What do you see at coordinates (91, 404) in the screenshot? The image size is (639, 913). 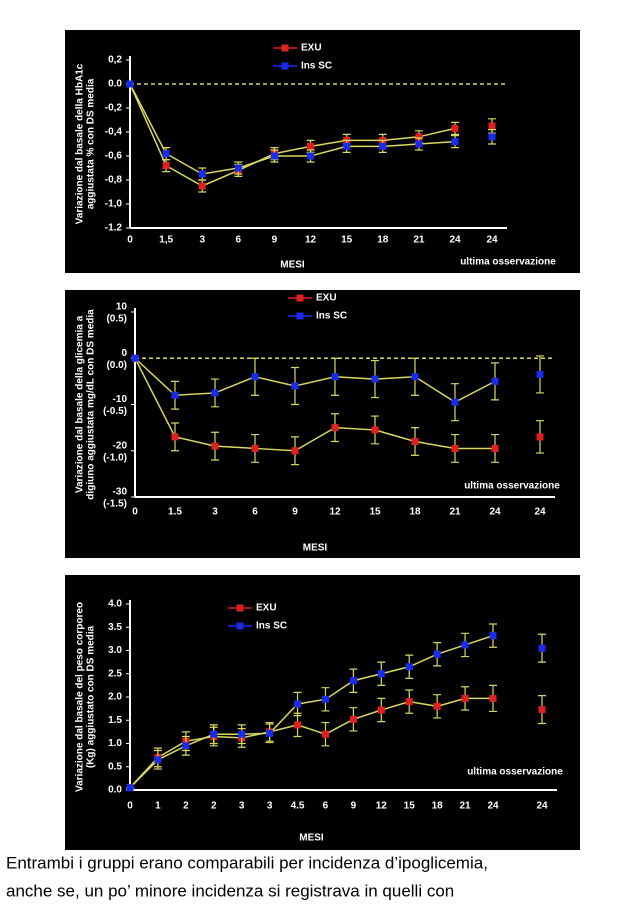 I see `y-axis-title: digiuno aggiustata mg/dL con DS media` at bounding box center [91, 404].